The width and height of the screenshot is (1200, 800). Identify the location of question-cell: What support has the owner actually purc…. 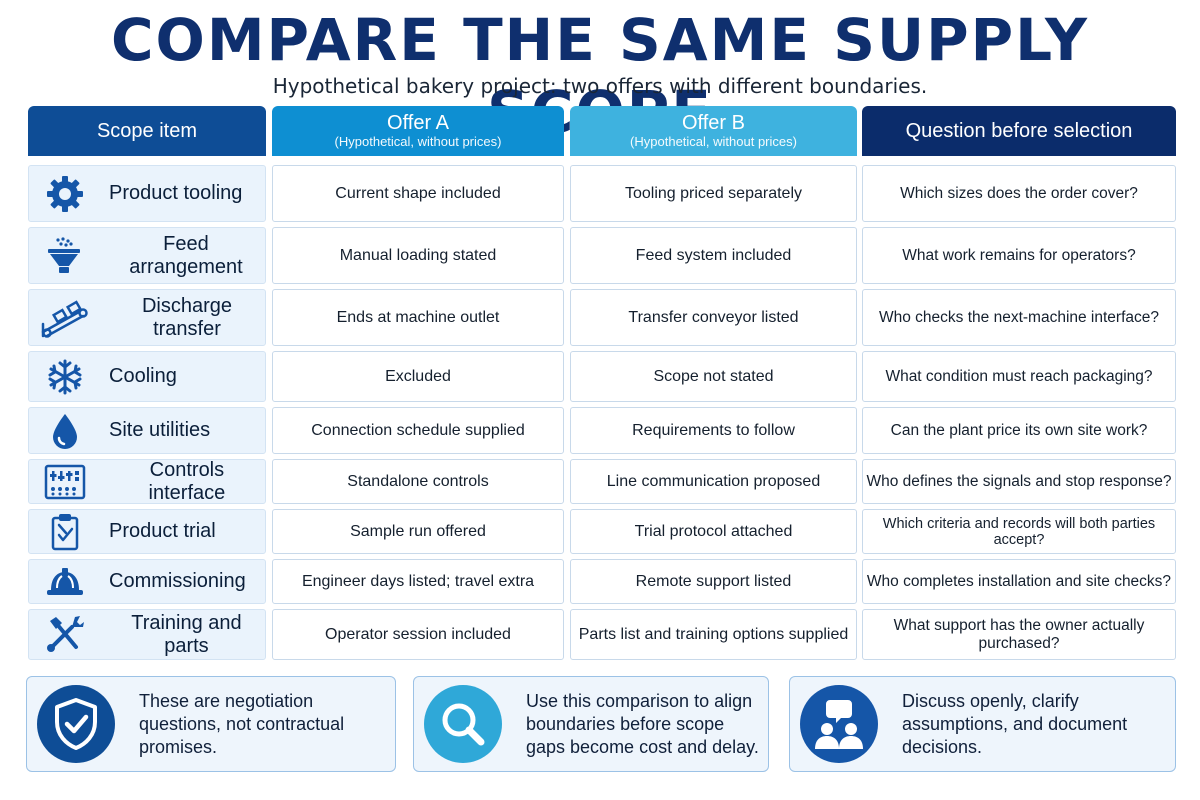
(1019, 634).